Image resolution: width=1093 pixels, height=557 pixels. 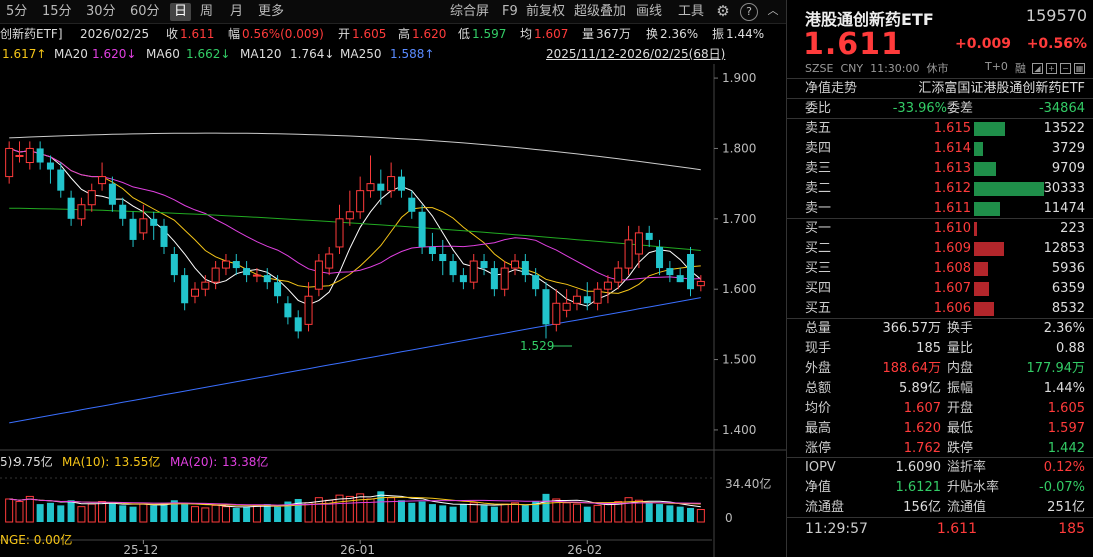 I want to click on period-60min-button: 60分, so click(x=145, y=11).